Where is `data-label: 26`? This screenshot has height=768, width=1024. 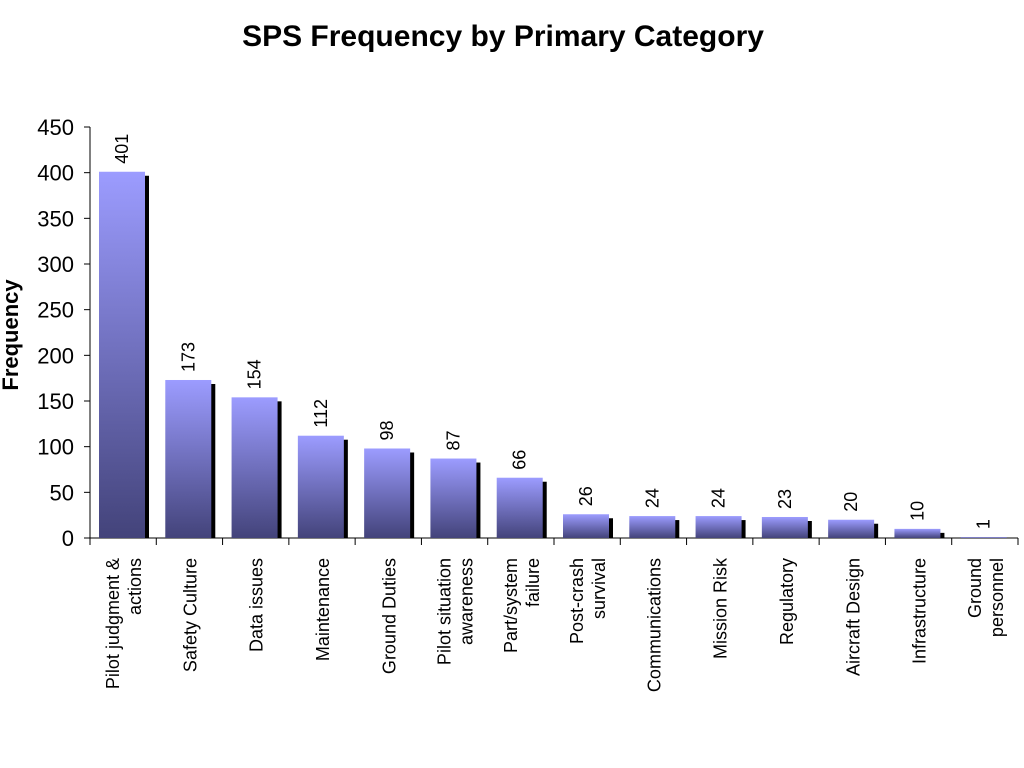 data-label: 26 is located at coordinates (586, 496).